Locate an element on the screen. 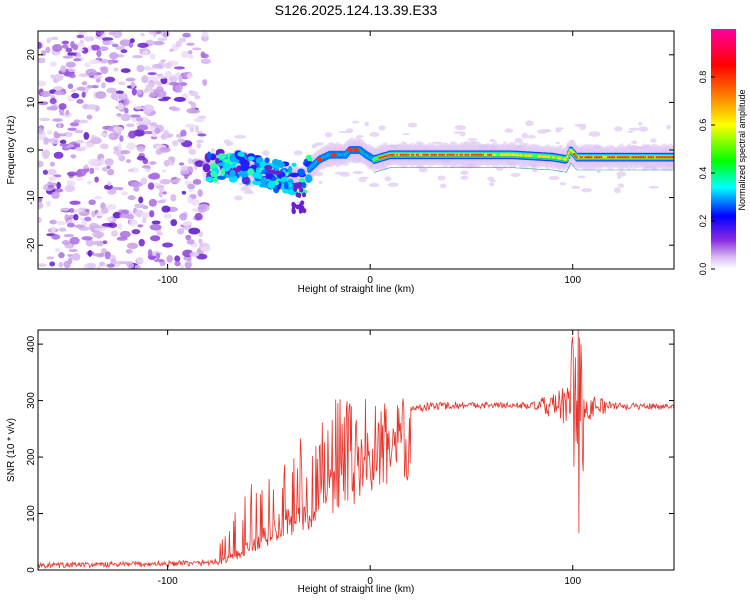 The width and height of the screenshot is (750, 600). snr-x-tick-label: 100 is located at coordinates (572, 581).